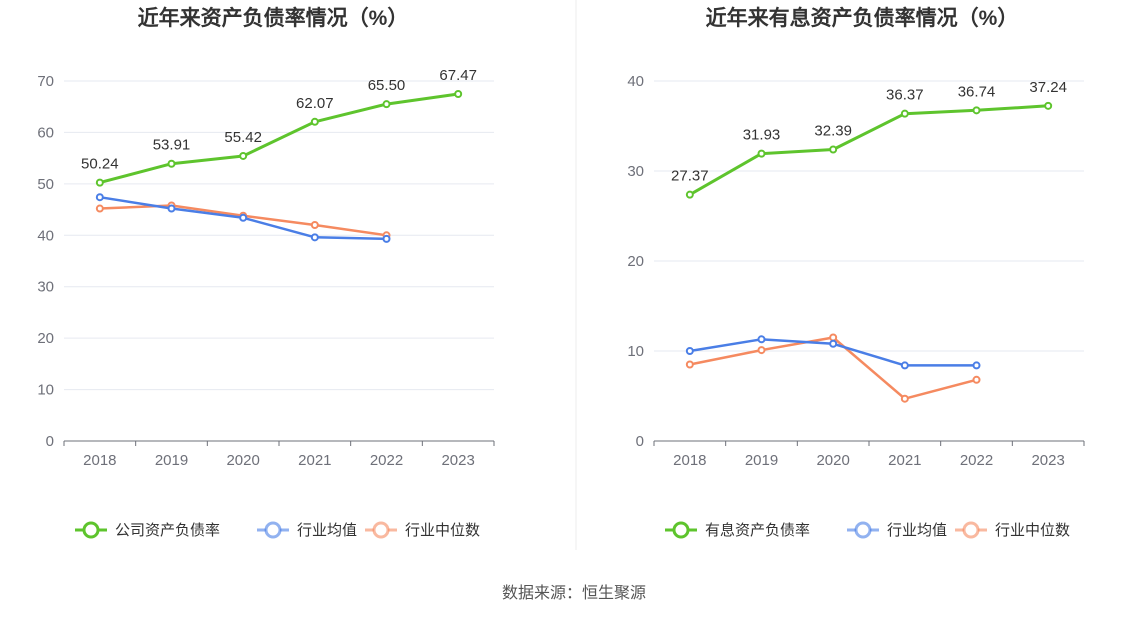 This screenshot has width=1148, height=619. I want to click on chart-title: 近年来资产负债率情况（%）, so click(273, 18).